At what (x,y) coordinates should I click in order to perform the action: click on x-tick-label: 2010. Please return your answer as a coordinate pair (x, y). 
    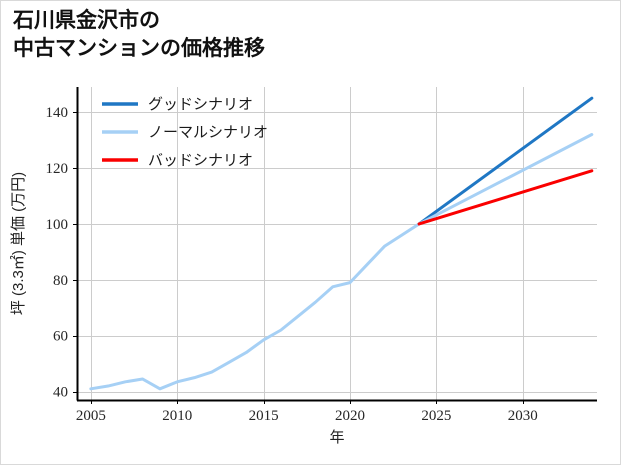
    Looking at the image, I should click on (177, 416).